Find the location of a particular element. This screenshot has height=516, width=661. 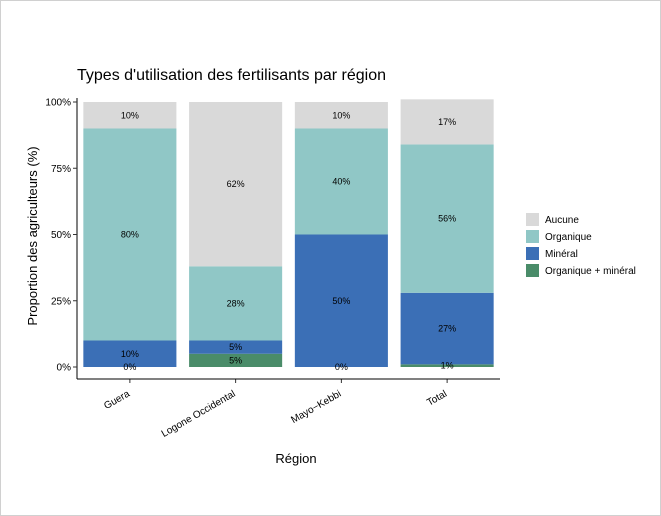

data-label-organique-min-ral-4: 1% is located at coordinates (447, 366).